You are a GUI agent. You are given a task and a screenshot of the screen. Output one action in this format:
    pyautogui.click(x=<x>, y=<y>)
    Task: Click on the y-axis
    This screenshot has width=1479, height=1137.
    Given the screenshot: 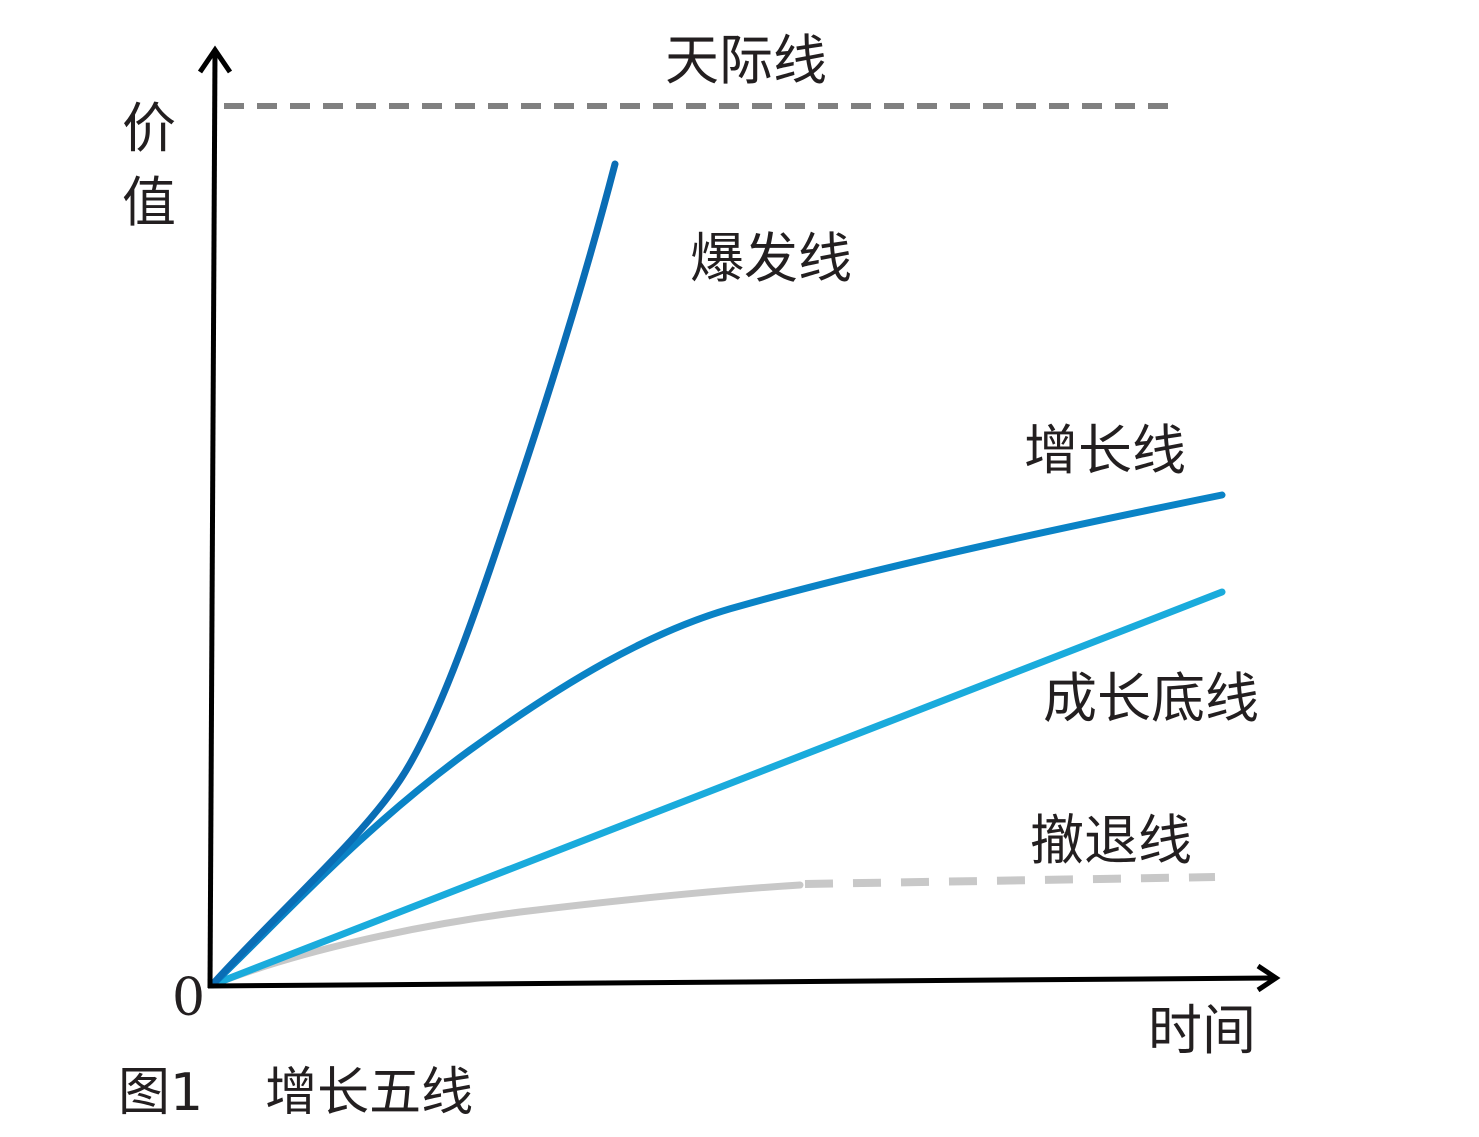 What is the action you would take?
    pyautogui.click(x=212, y=520)
    